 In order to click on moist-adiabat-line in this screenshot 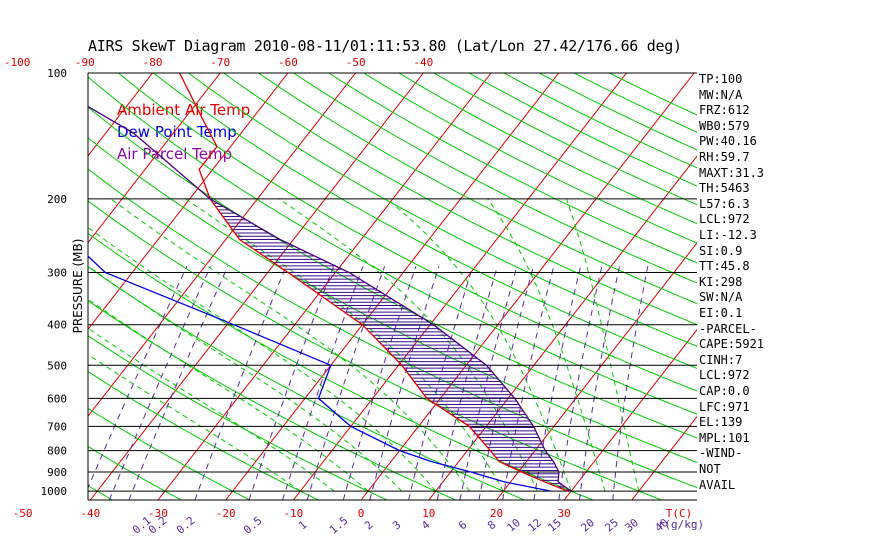, I will do `click(228, 395)`.